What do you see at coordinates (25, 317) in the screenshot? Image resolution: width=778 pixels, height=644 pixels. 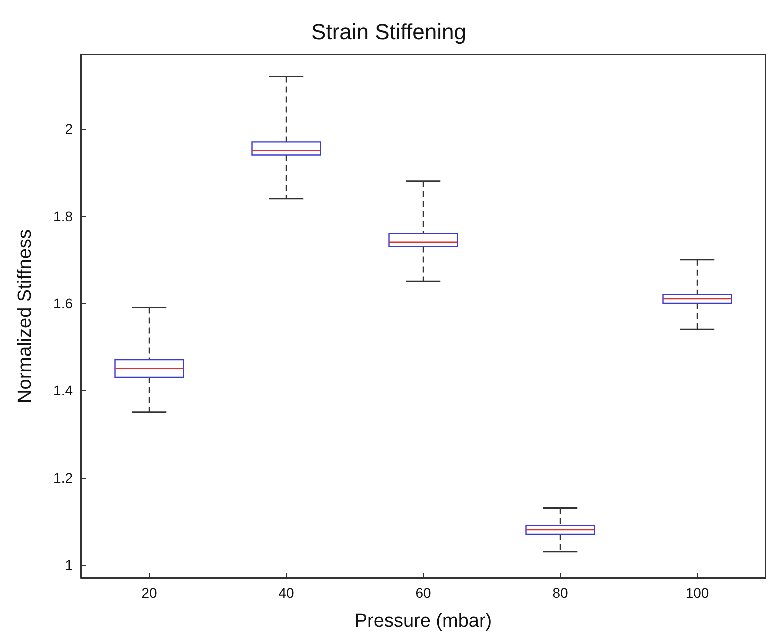 I see `y-axis-title: Normalized Stiffness` at bounding box center [25, 317].